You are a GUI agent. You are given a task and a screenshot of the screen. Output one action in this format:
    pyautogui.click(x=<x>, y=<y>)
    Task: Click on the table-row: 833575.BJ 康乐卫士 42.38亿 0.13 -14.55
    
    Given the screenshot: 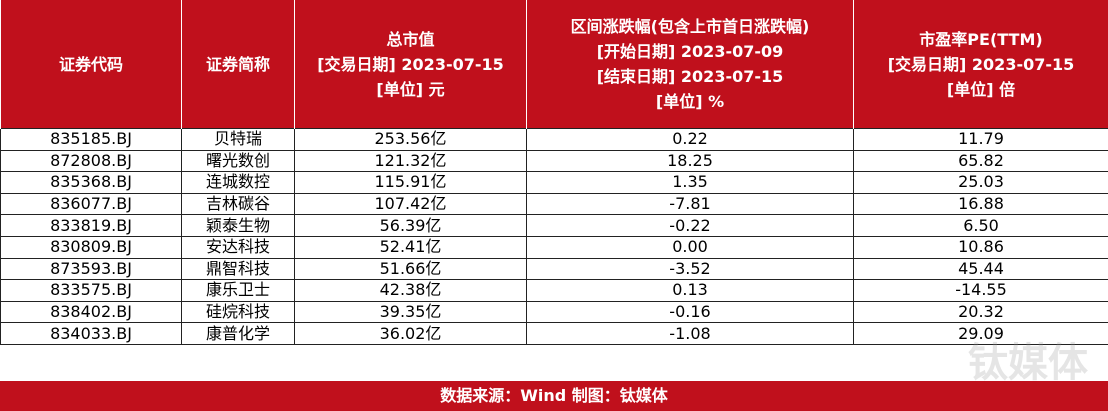 What is the action you would take?
    pyautogui.click(x=554, y=290)
    